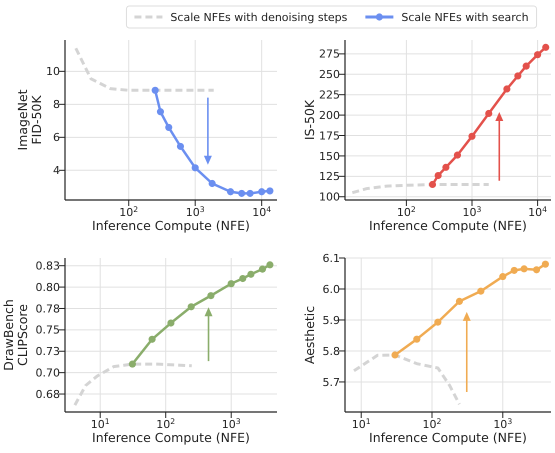  I want to click on y-tick-label: 8, so click(56, 105).